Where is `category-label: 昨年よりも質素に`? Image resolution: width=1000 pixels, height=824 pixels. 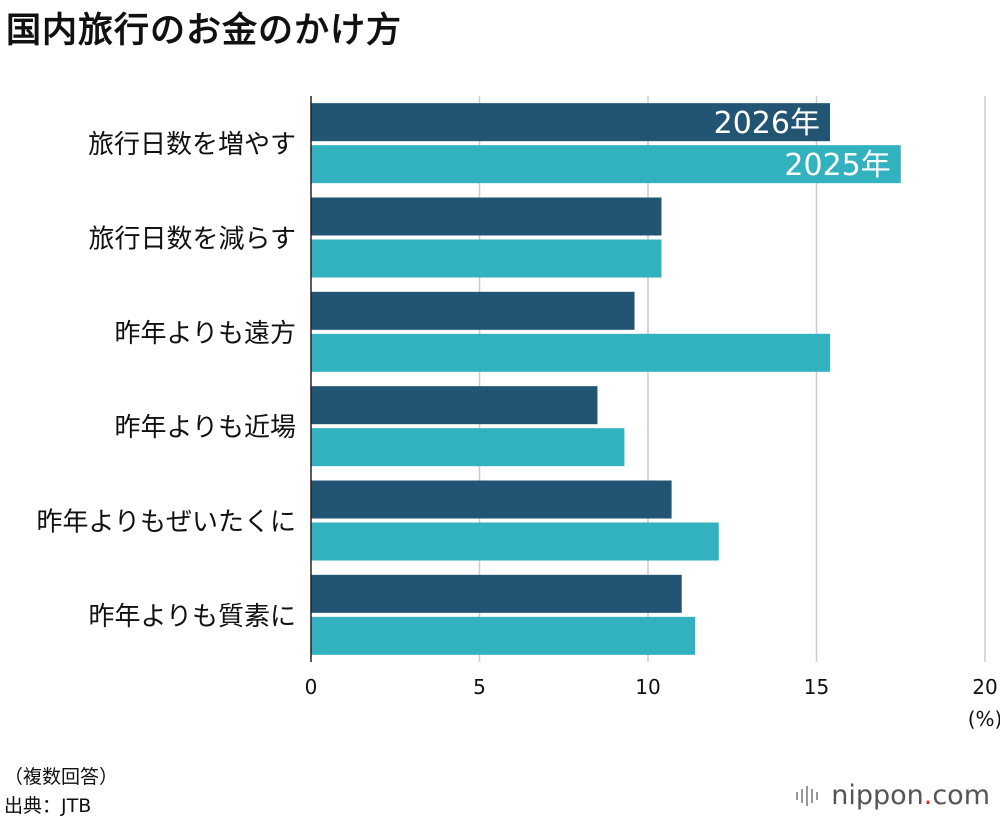 category-label: 昨年よりも質素に is located at coordinates (192, 617).